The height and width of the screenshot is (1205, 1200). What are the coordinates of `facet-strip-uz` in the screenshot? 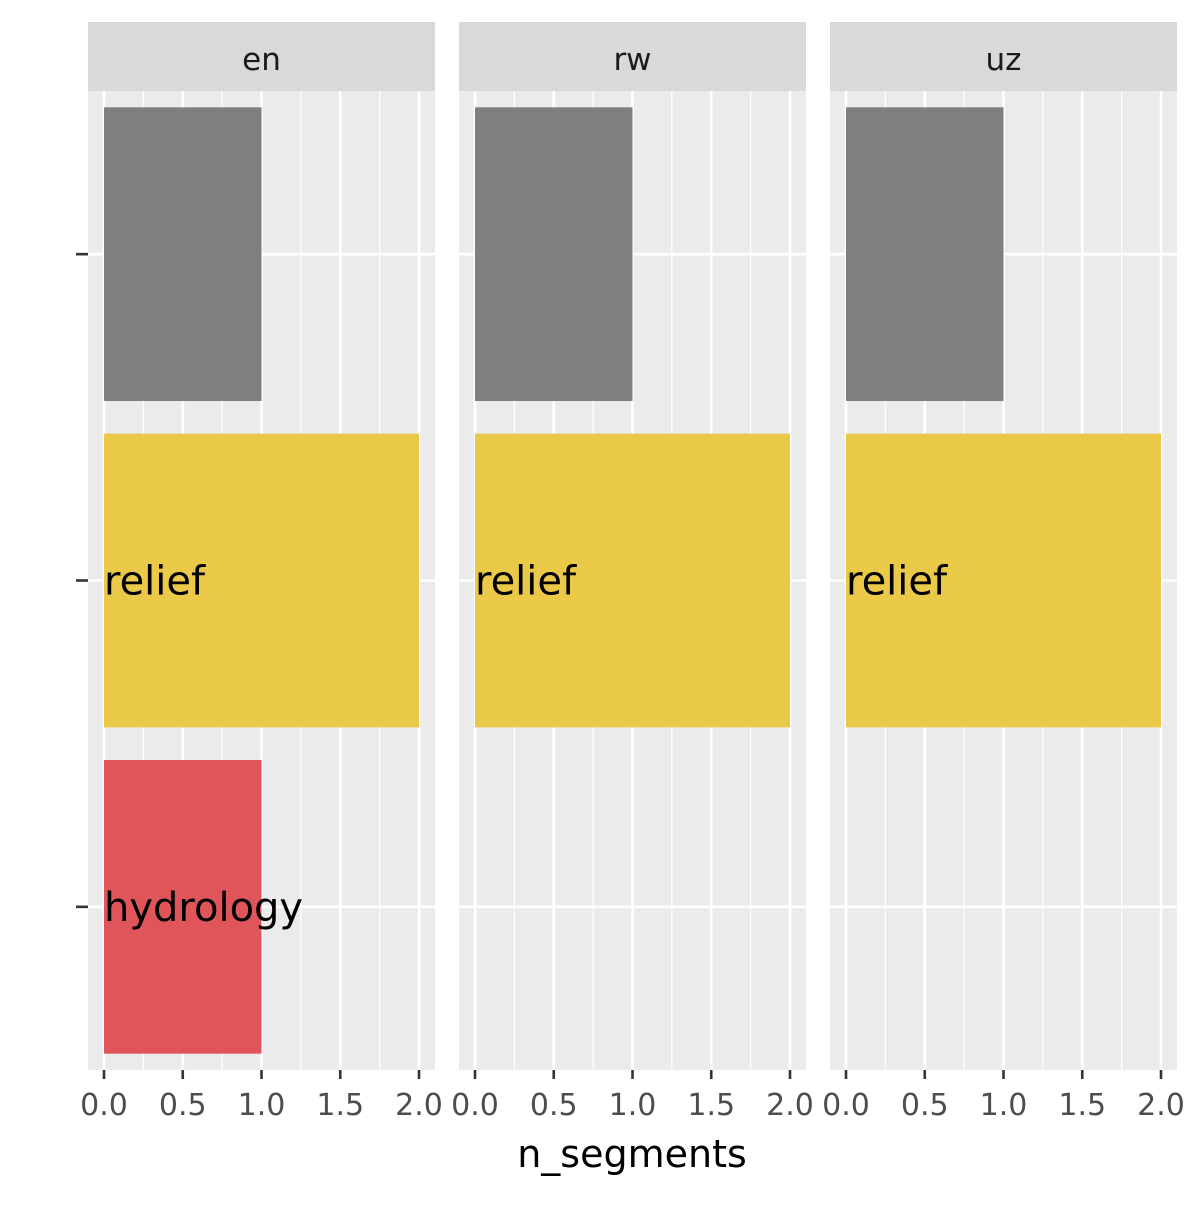 It's located at (1003, 56).